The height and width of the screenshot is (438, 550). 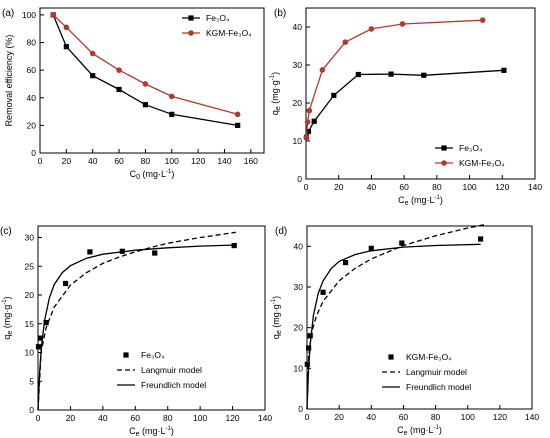 I want to click on y-tick-label: 60, so click(x=32, y=70).